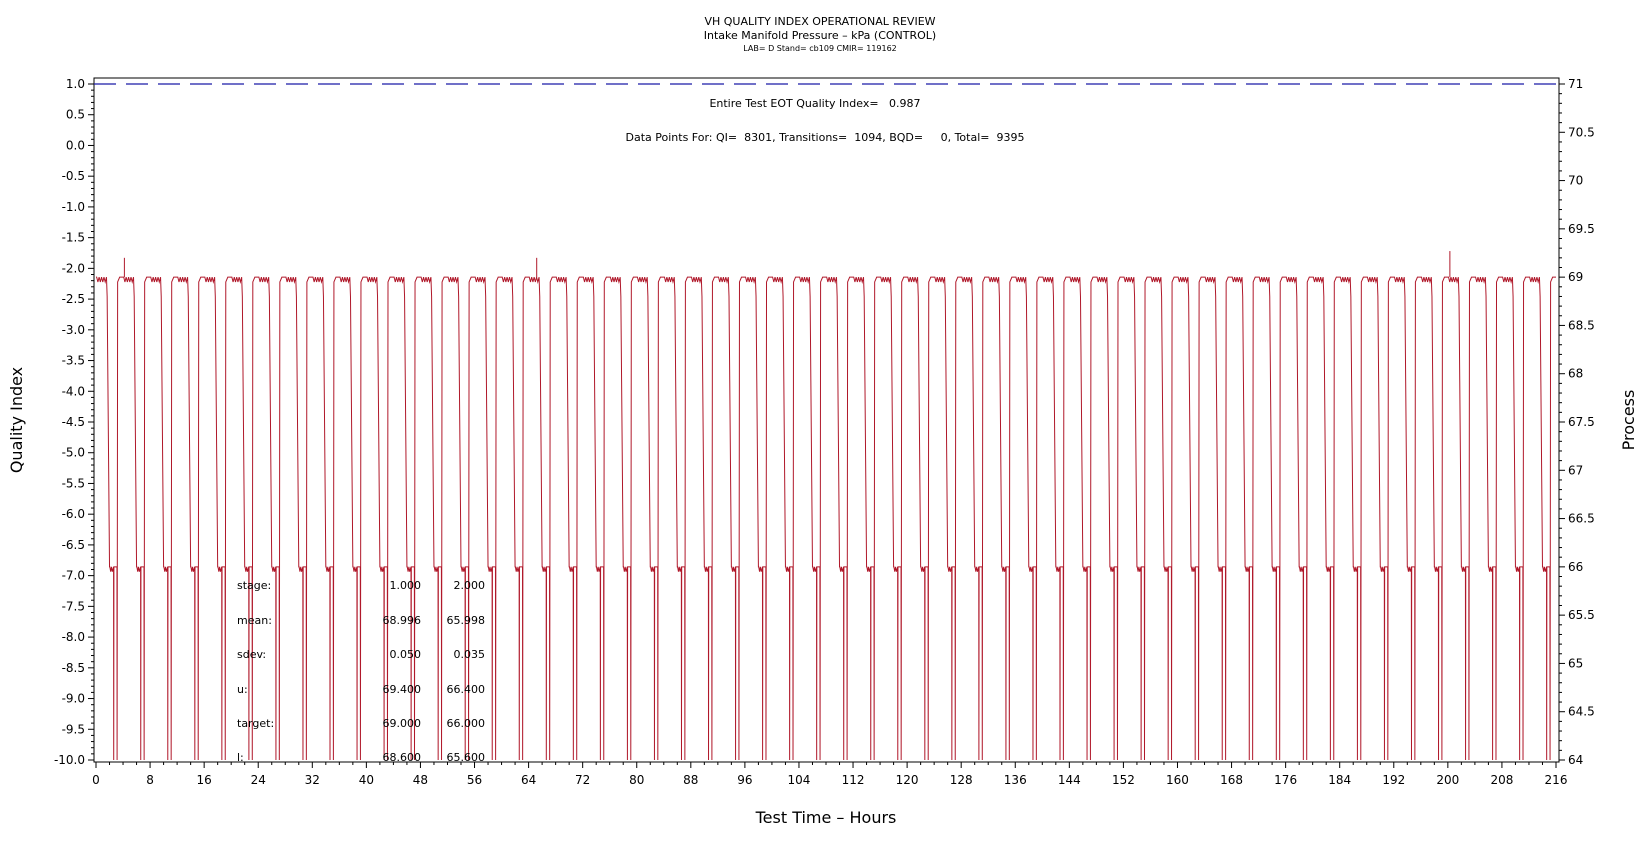 This screenshot has width=1648, height=845. Describe the element at coordinates (1177, 780) in the screenshot. I see `x-tick-label: 160` at that location.